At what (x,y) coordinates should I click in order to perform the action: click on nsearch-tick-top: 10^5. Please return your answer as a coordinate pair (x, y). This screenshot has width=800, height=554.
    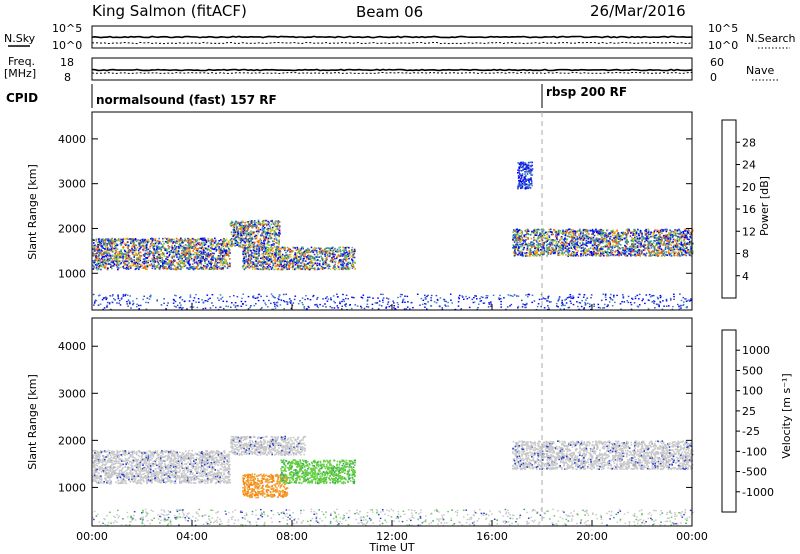
    Looking at the image, I should click on (723, 28).